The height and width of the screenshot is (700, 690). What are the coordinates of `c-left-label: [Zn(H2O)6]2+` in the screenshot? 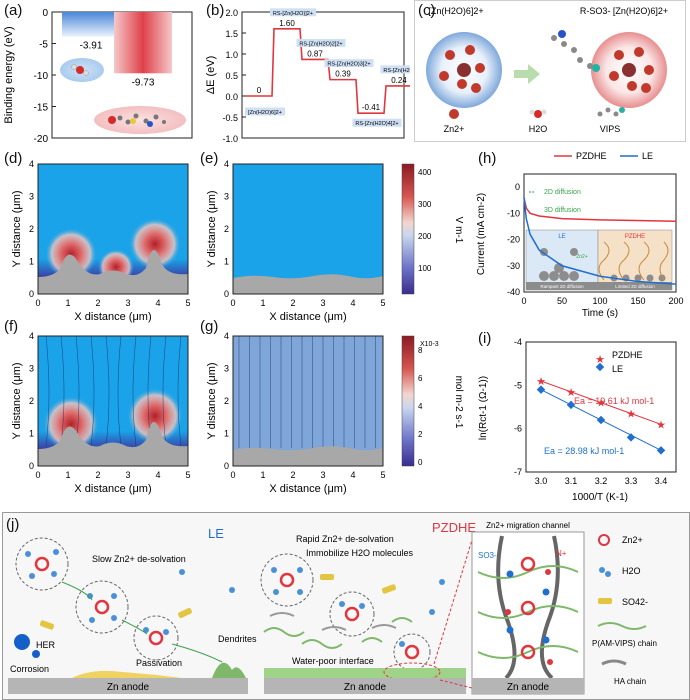 It's located at (455, 11).